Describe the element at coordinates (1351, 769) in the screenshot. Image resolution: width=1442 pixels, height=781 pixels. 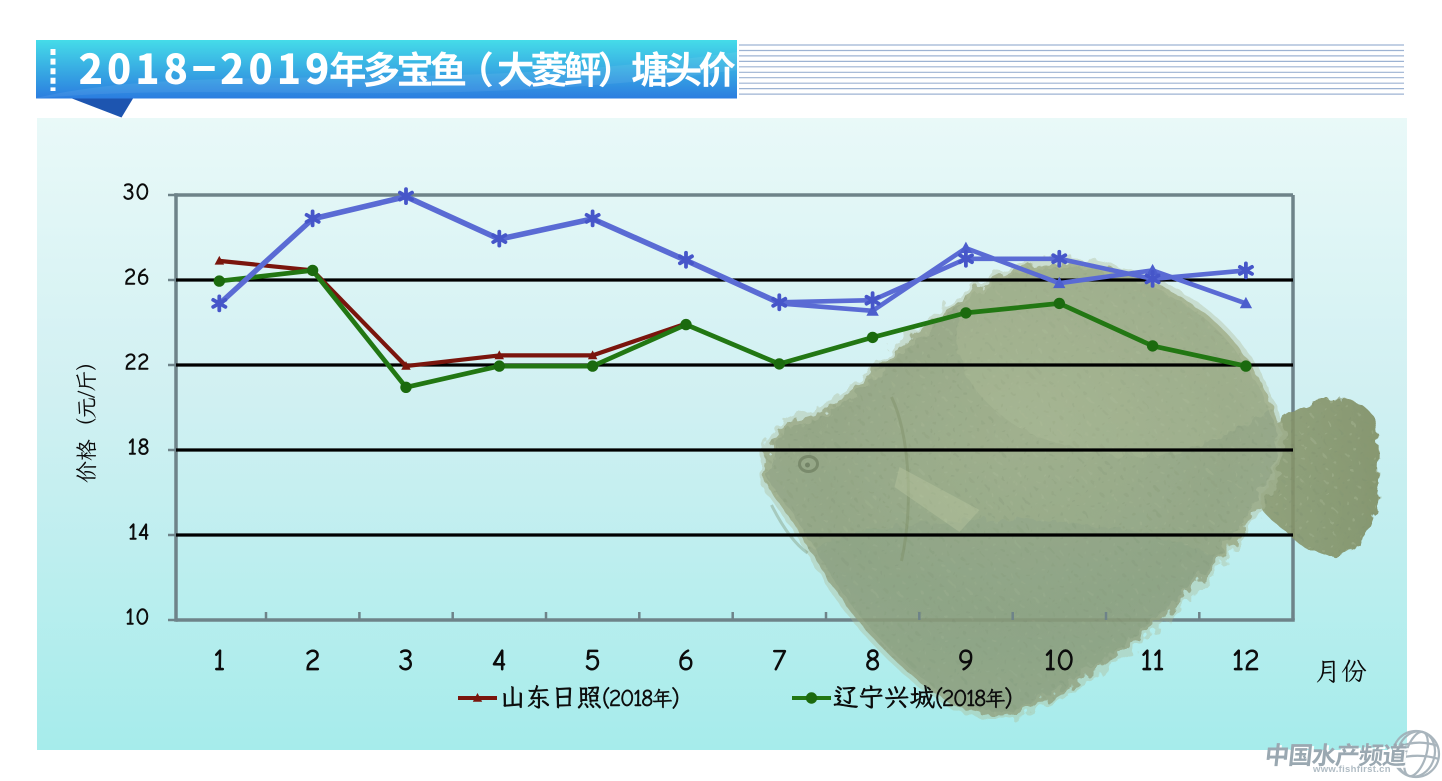
I see `svg-text: www.fishfirst.cn` at that location.